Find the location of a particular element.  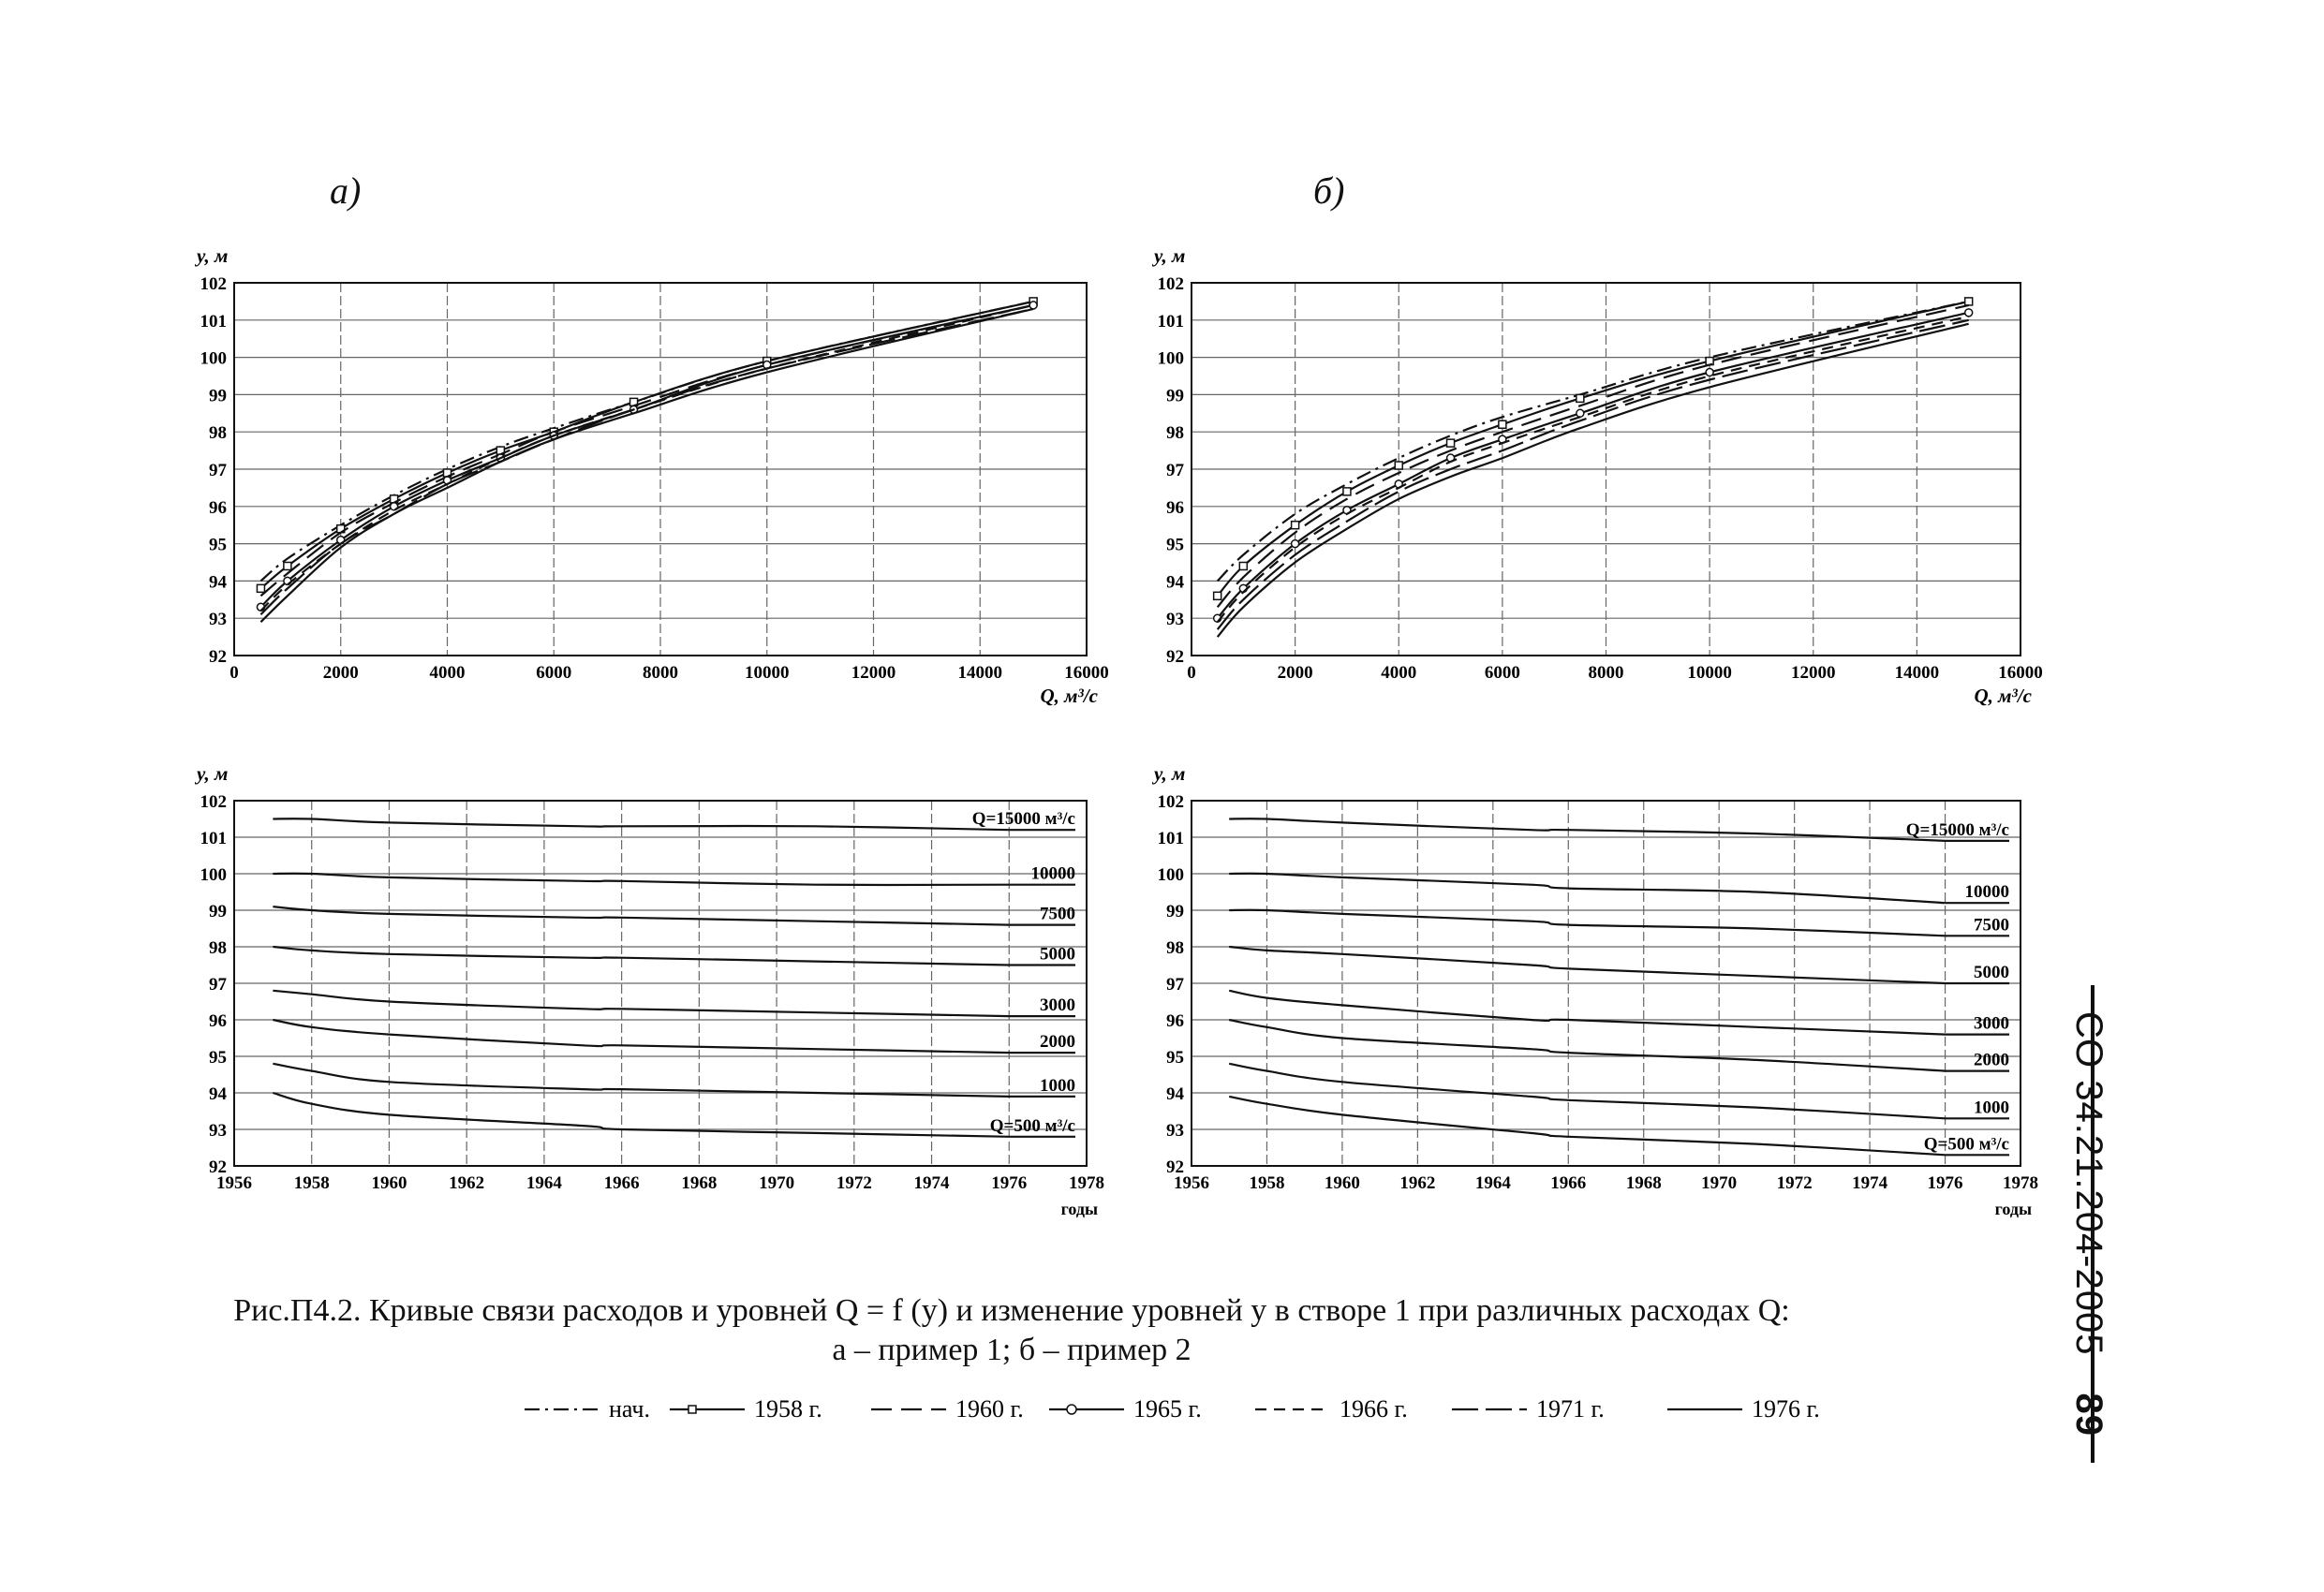

legend-label: 1960 г. is located at coordinates (990, 1408).